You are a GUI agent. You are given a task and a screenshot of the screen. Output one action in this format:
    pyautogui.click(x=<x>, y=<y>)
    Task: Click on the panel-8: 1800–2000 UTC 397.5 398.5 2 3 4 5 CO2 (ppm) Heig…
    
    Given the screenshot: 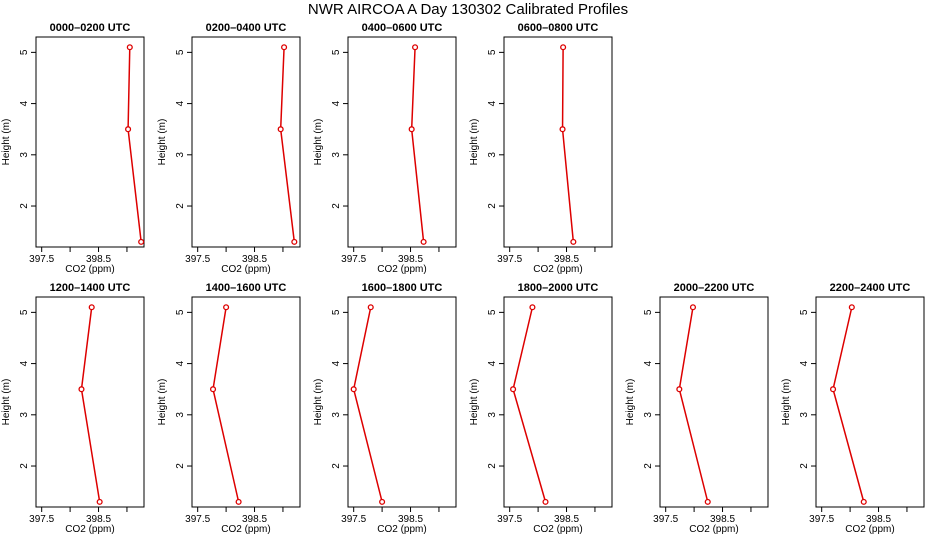 What is the action you would take?
    pyautogui.click(x=541, y=408)
    